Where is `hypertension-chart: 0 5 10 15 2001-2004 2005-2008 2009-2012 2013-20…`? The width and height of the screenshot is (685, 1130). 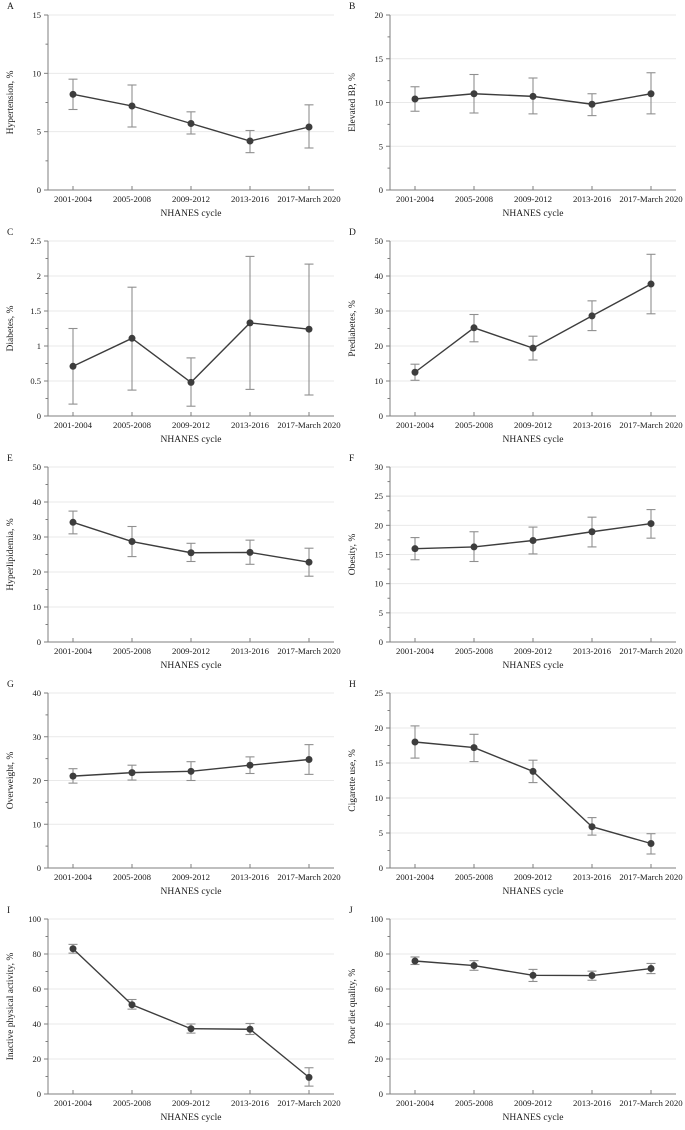 hypertension-chart: 0 5 10 15 2001-2004 2005-2008 2009-2012 2013-20… is located at coordinates (173, 114).